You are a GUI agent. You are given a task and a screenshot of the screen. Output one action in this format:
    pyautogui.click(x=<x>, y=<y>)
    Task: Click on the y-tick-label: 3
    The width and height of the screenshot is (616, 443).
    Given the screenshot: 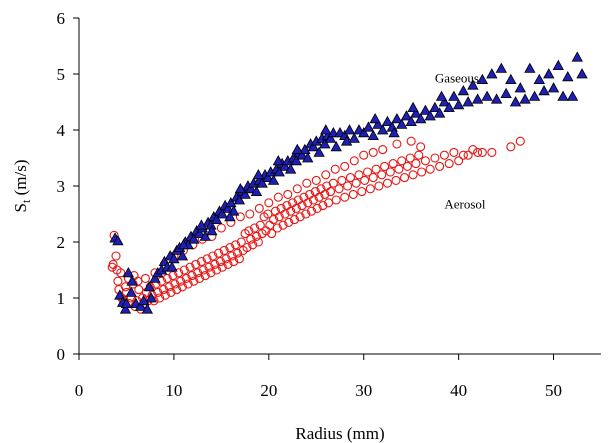 What is the action you would take?
    pyautogui.click(x=61, y=186)
    